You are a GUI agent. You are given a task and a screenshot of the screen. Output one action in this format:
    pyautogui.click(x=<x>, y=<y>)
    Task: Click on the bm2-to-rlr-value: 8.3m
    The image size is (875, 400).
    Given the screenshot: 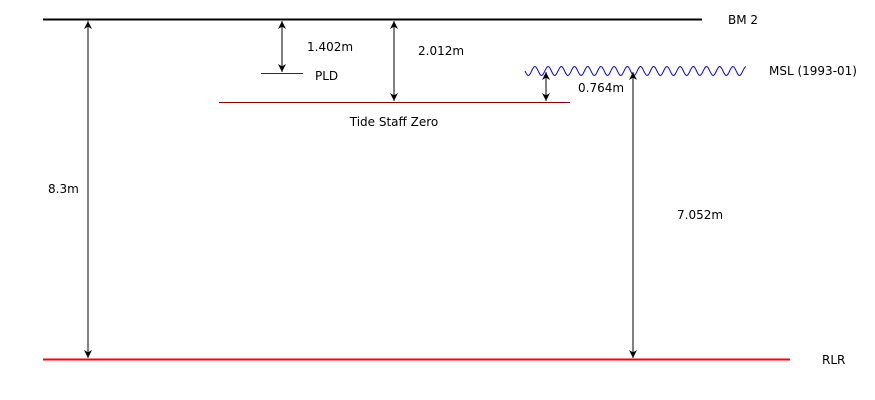 What is the action you would take?
    pyautogui.click(x=63, y=189)
    